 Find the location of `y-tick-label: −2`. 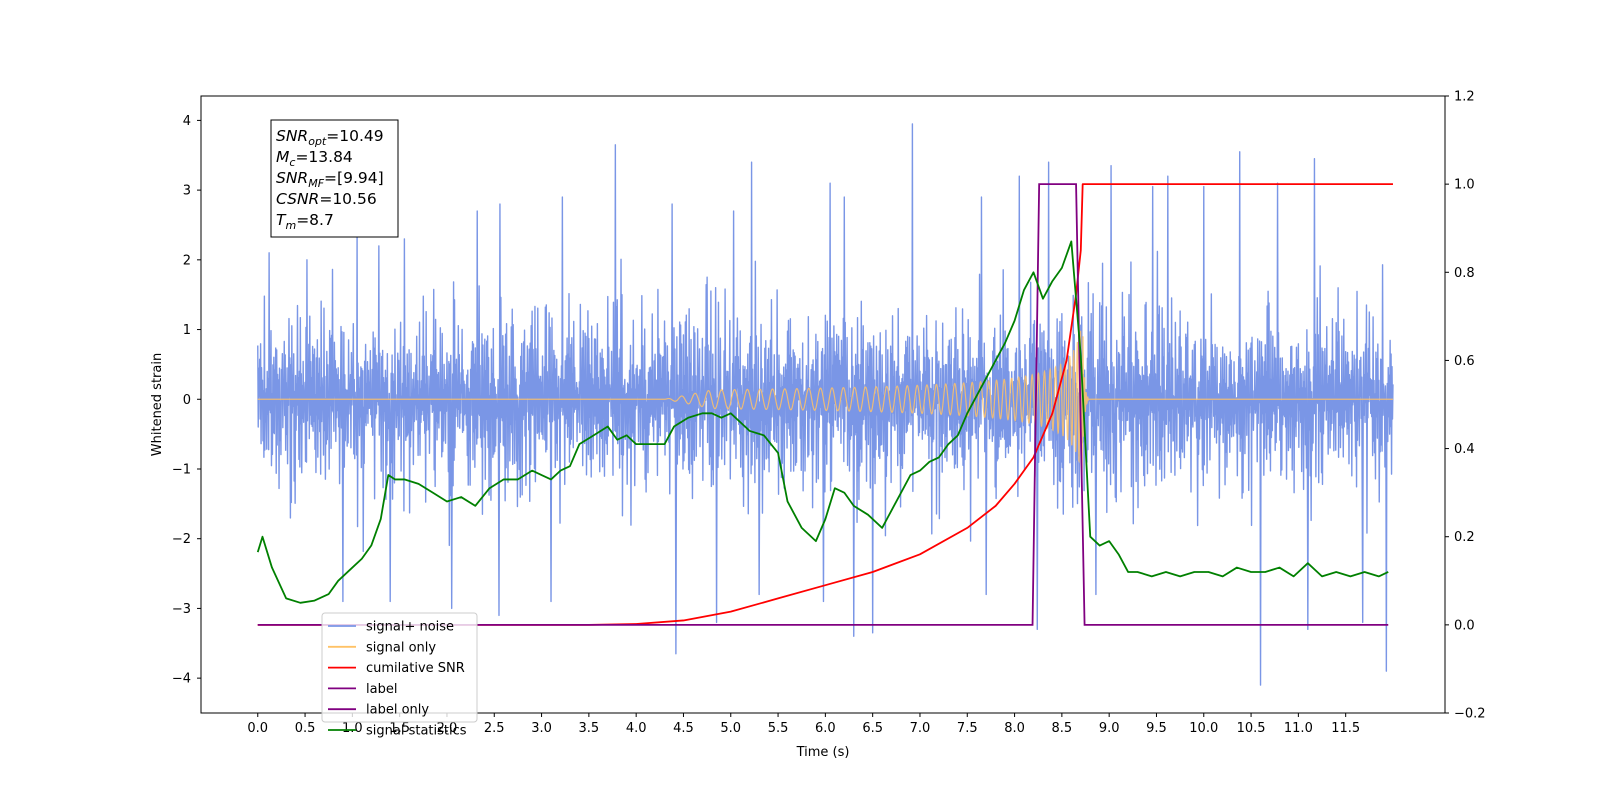

y-tick-label: −2 is located at coordinates (181, 539).